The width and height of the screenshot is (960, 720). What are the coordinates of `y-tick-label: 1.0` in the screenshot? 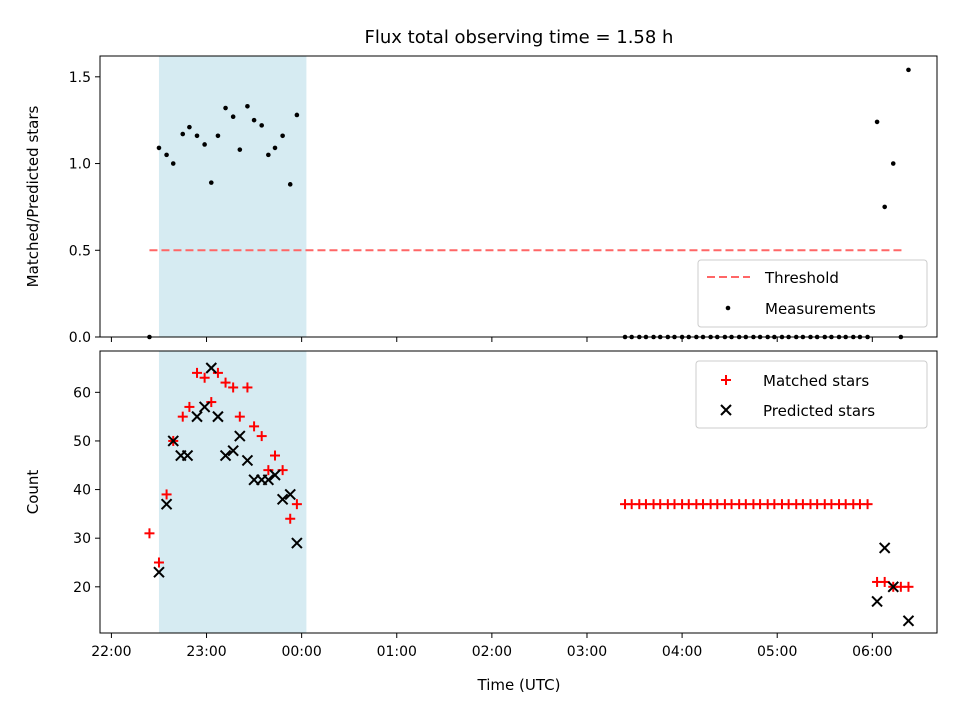 It's located at (80, 165).